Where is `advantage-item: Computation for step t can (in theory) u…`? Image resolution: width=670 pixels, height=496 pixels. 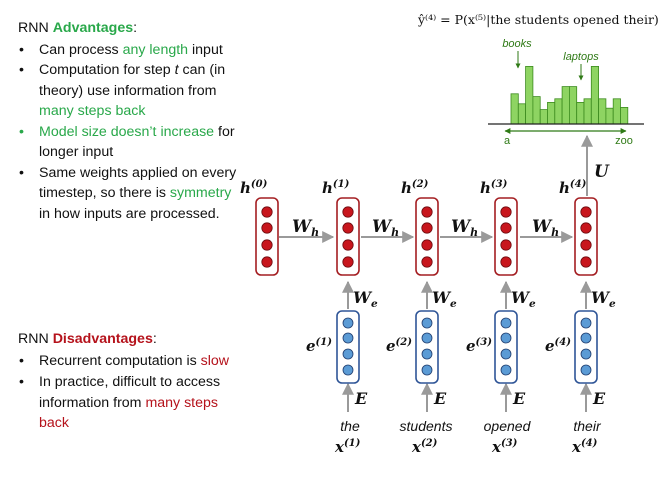 advantage-item: Computation for step t can (in theory) u… is located at coordinates (128, 91).